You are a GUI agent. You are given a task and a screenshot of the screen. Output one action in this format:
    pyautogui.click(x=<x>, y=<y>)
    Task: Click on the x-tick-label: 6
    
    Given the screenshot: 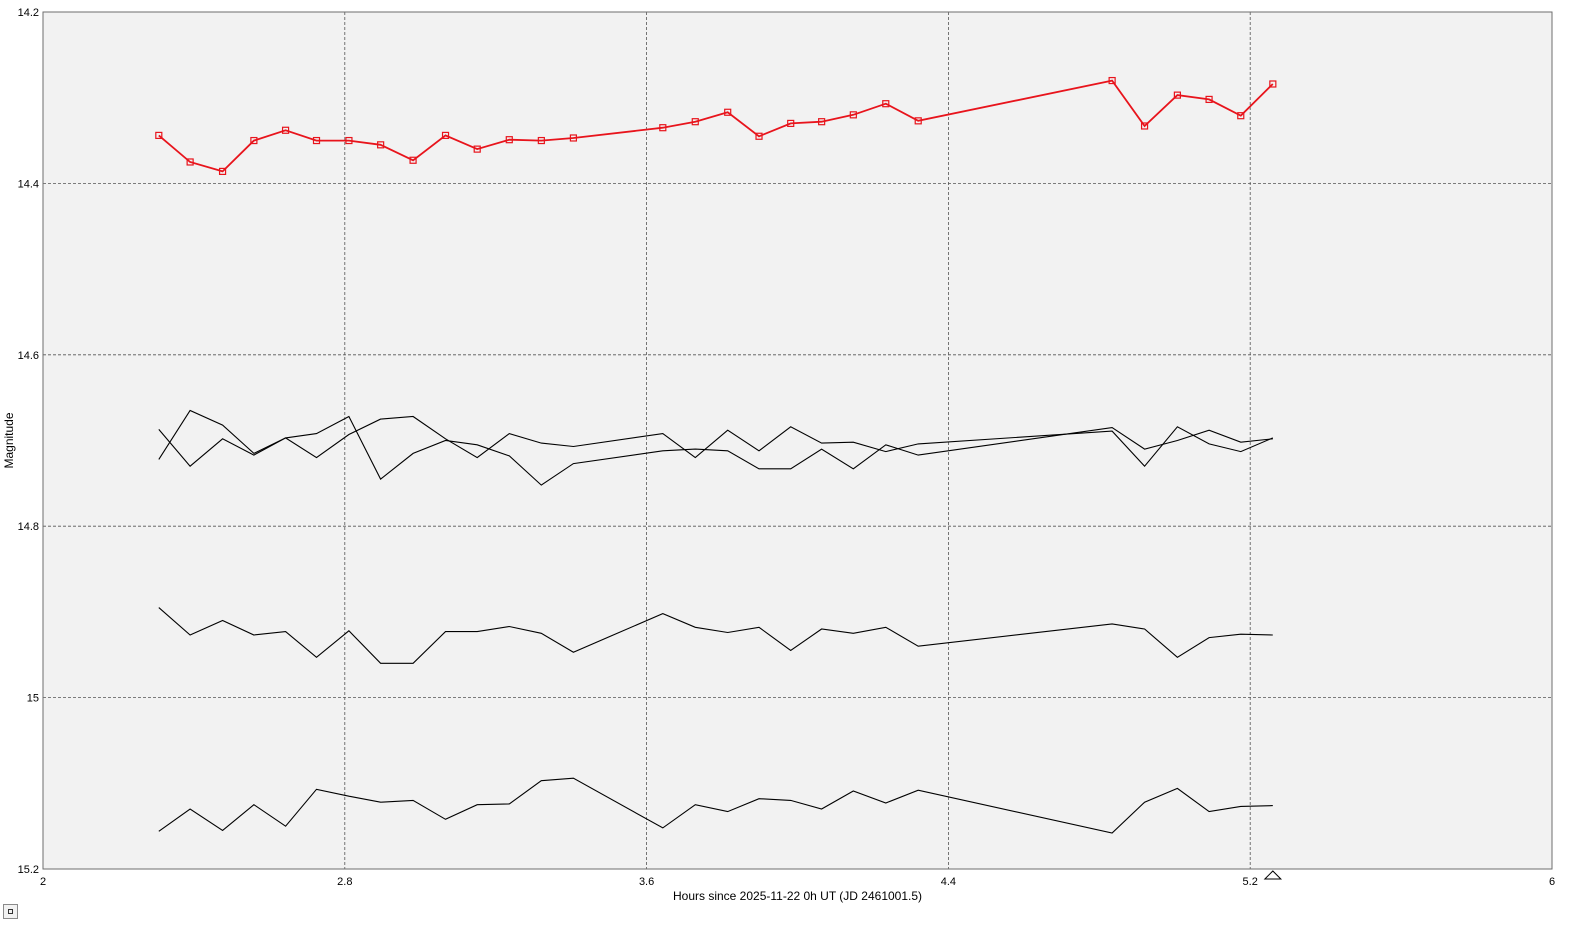 What is the action you would take?
    pyautogui.click(x=1552, y=882)
    